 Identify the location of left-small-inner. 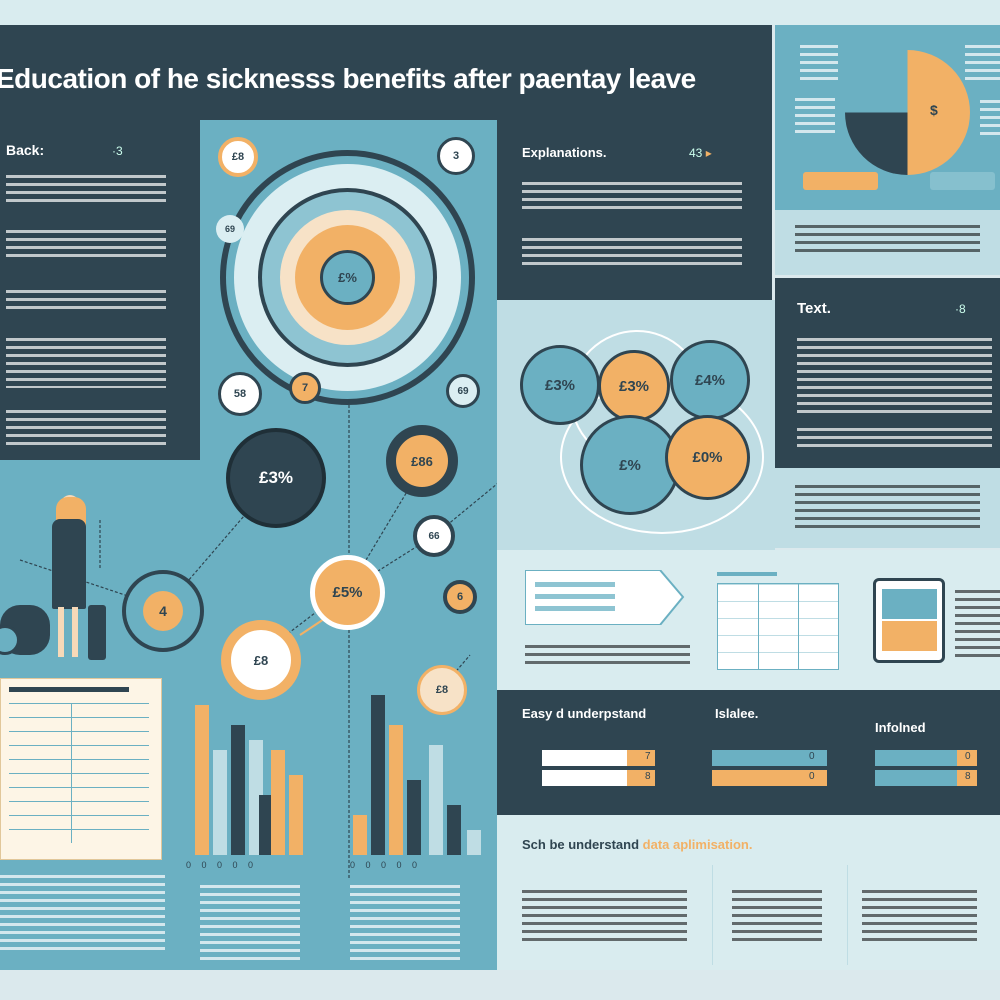
(163, 611).